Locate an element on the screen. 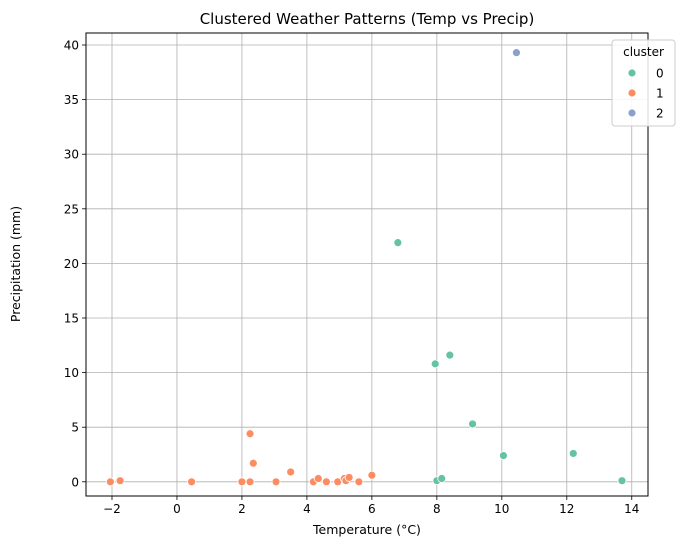 This screenshot has height=547, width=686. x-tick-label: 14 is located at coordinates (631, 509).